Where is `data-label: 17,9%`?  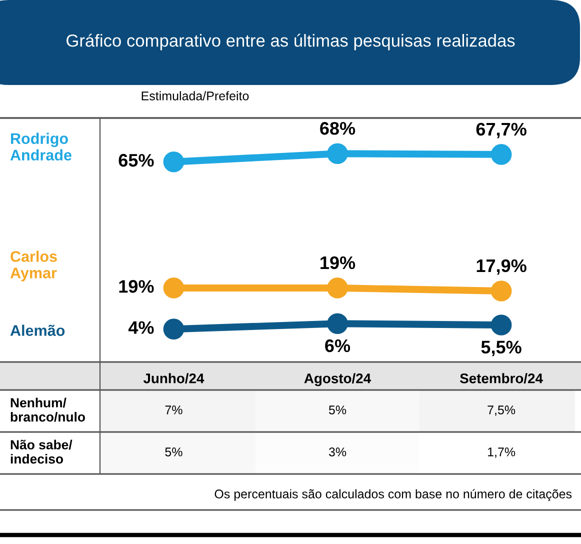
data-label: 17,9% is located at coordinates (501, 267).